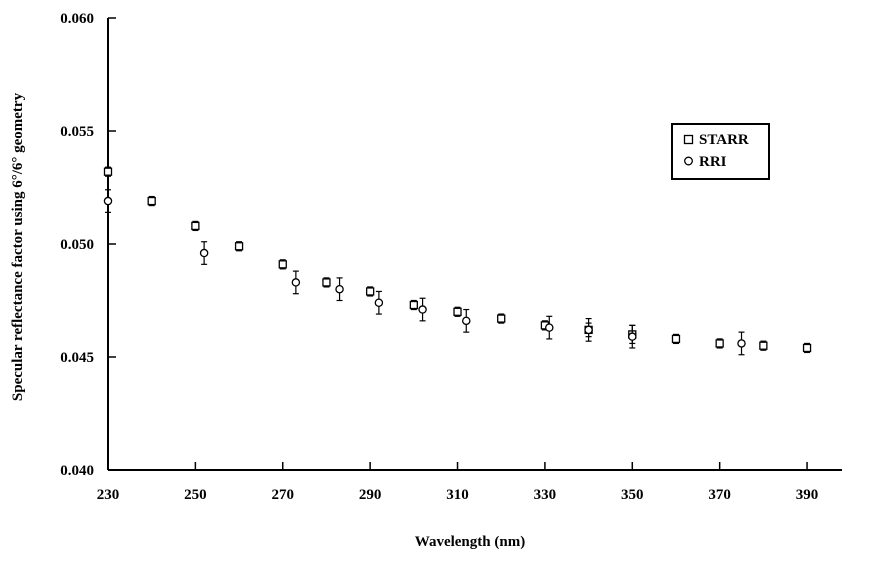  Describe the element at coordinates (688, 161) in the screenshot. I see `legend-marker-rri` at that location.